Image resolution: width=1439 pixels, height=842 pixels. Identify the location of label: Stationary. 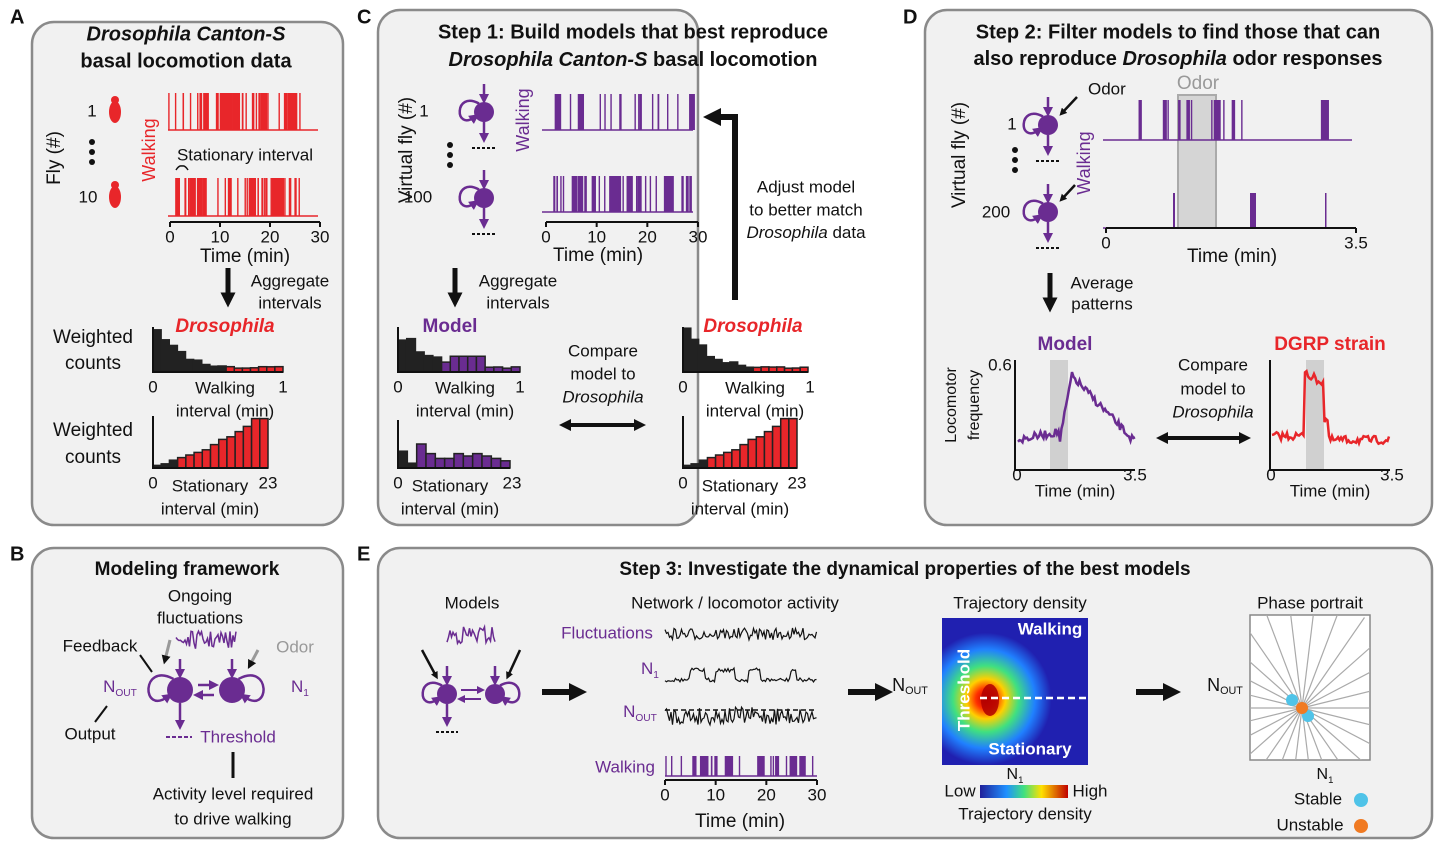
(740, 485).